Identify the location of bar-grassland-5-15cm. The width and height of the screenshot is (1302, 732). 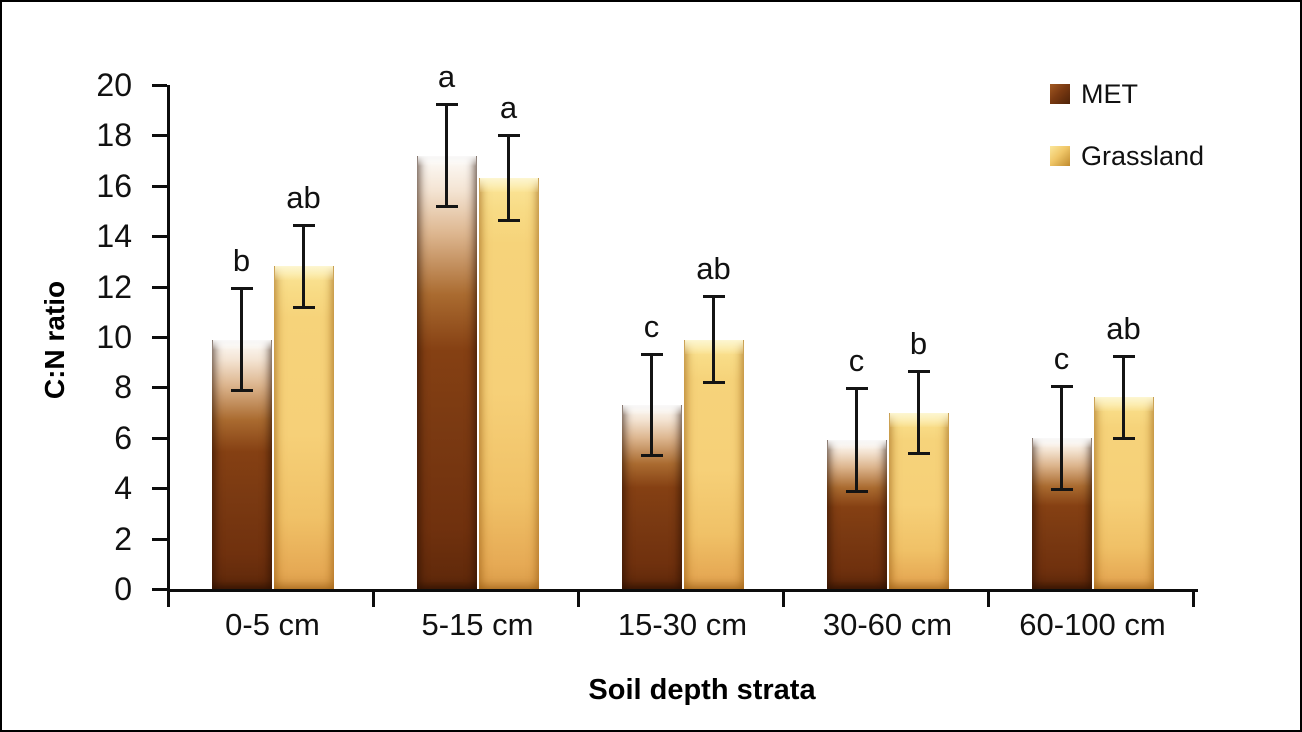
(508, 383).